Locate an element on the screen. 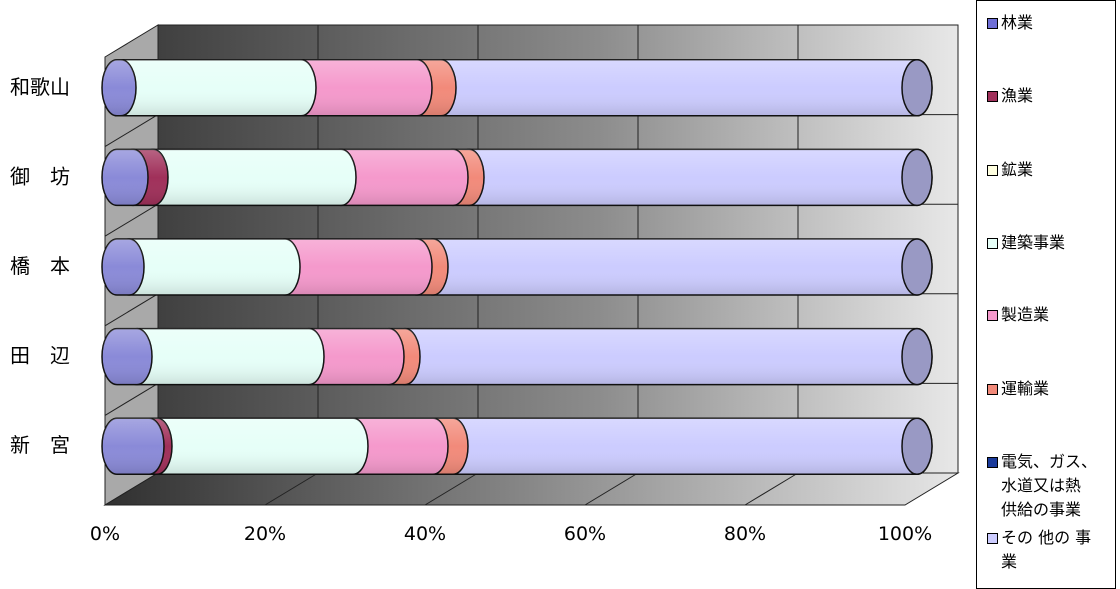  category-label: 橋 本 is located at coordinates (40, 266).